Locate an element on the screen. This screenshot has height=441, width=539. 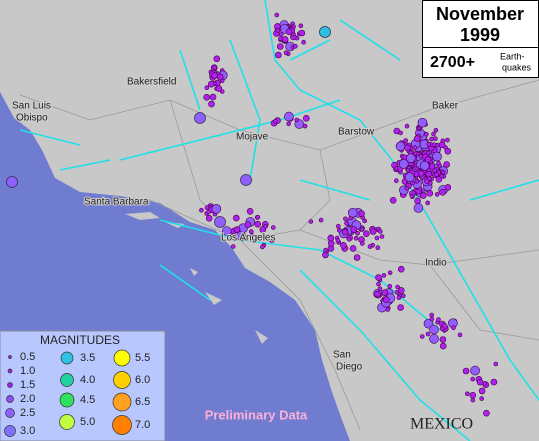
legend-label: 4.5 is located at coordinates (87, 400).